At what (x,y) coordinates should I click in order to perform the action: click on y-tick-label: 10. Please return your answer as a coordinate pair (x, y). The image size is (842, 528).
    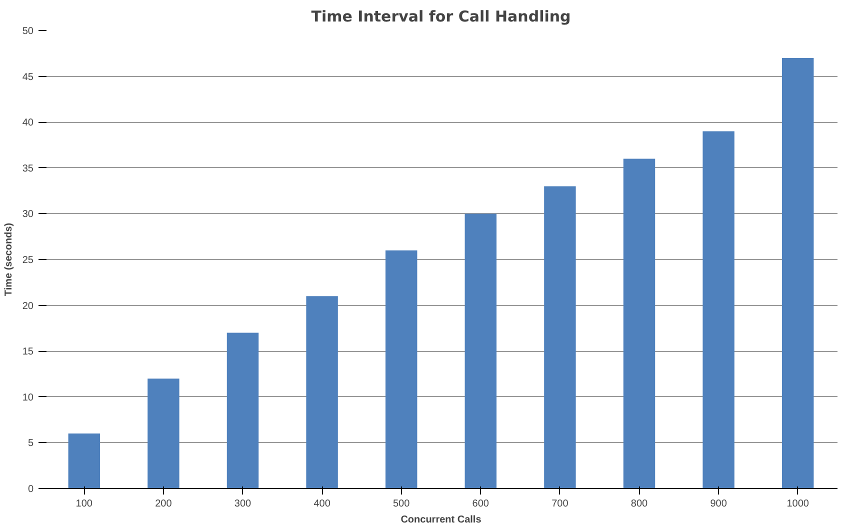
    Looking at the image, I should click on (28, 398).